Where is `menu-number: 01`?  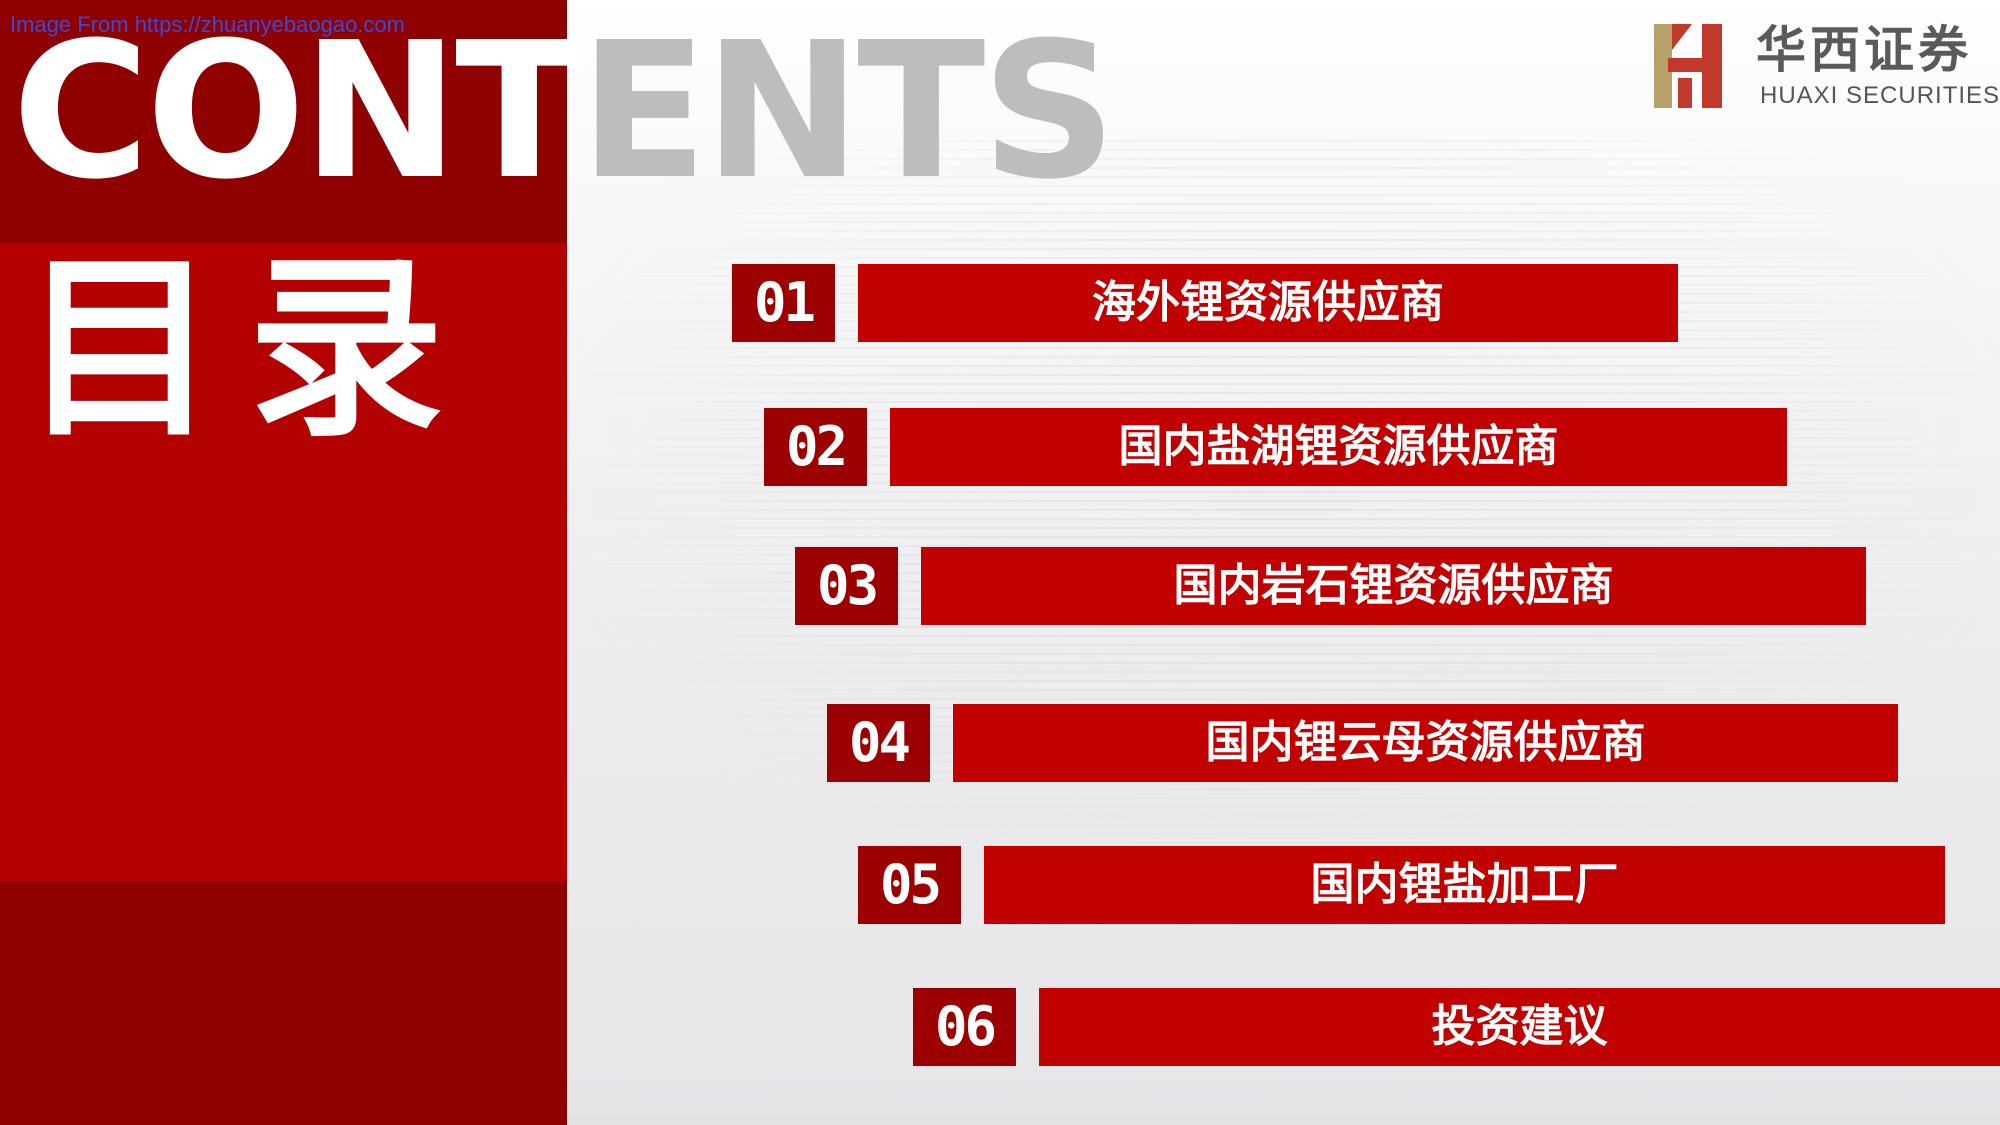 menu-number: 01 is located at coordinates (783, 303).